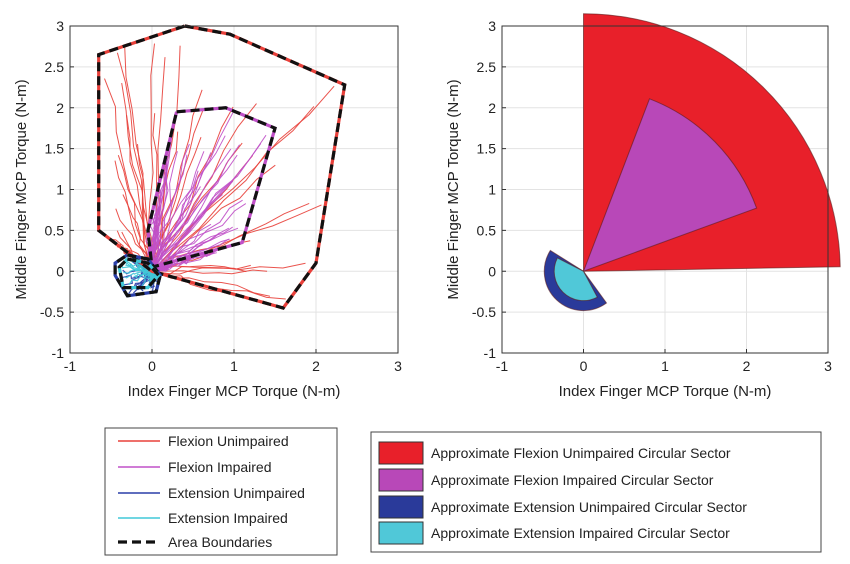 This screenshot has width=850, height=564. I want to click on legend-entry-area-boundaries: Area Boundaries, so click(195, 542).